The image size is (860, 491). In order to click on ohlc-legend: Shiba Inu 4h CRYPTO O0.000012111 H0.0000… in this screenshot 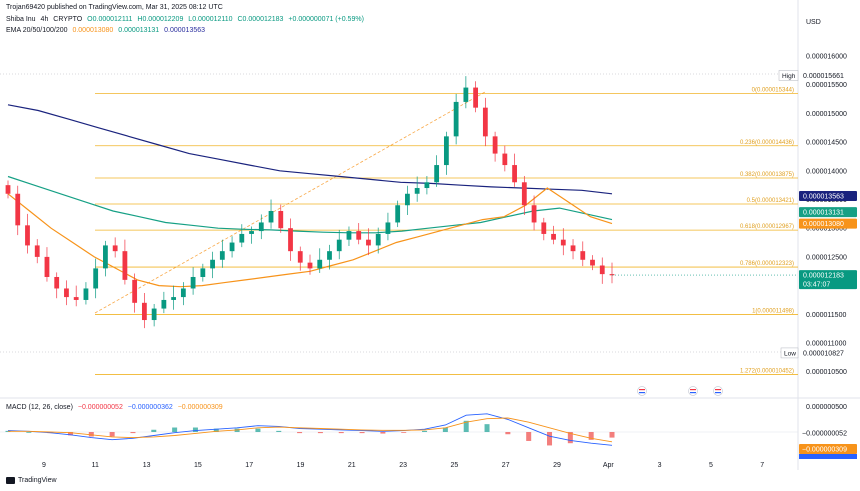, I will do `click(186, 19)`.